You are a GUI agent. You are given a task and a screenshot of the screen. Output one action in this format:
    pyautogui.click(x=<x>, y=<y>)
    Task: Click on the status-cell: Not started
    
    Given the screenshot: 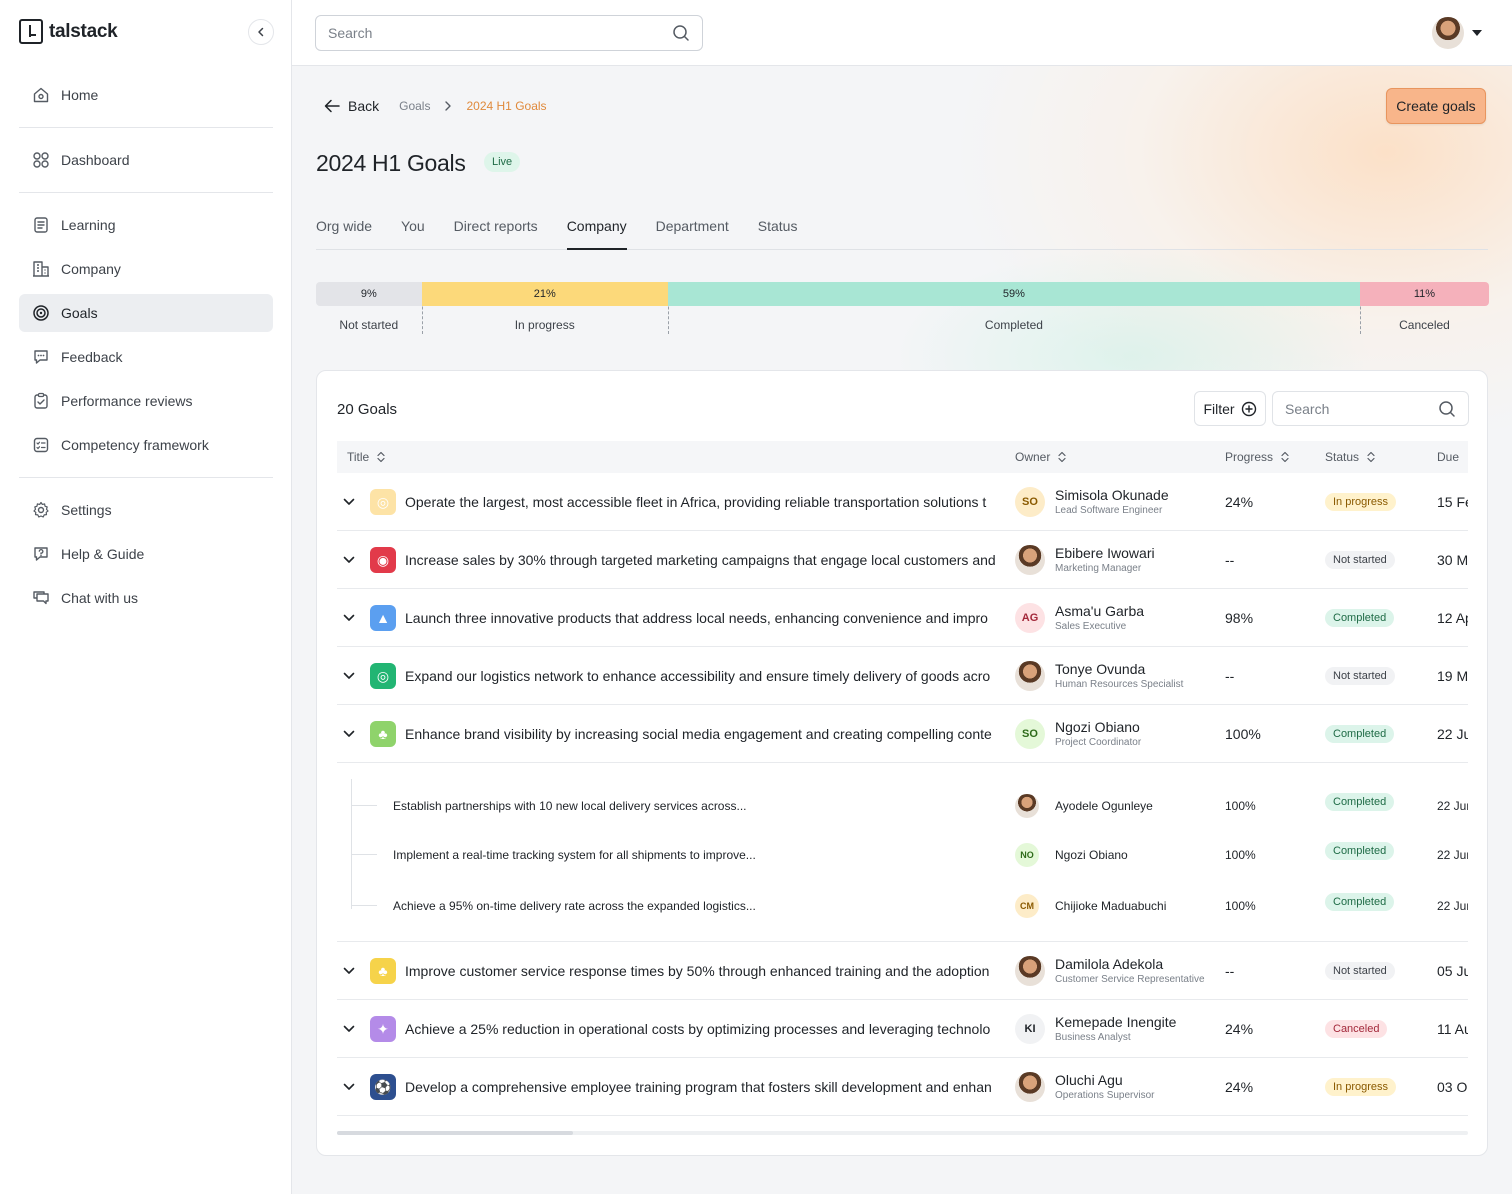 What is the action you would take?
    pyautogui.click(x=1360, y=560)
    